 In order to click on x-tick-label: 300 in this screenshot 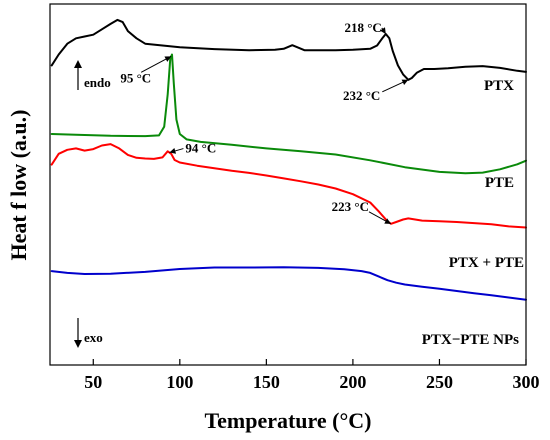, I will do `click(526, 382)`.